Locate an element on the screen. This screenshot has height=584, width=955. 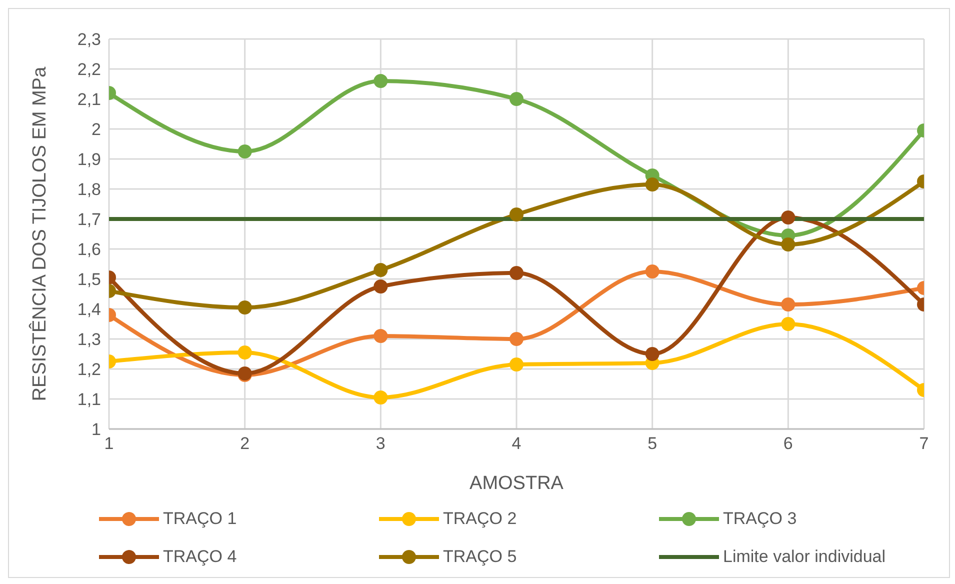
x-tick-label: 2 is located at coordinates (245, 444).